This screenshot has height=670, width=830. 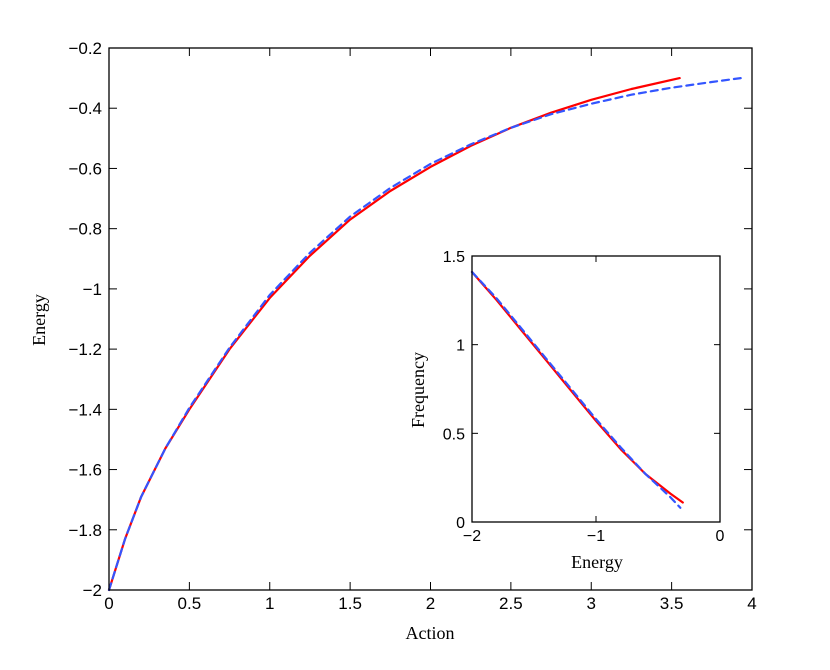 I want to click on inset-y-tick-label: 0.5, so click(x=454, y=434).